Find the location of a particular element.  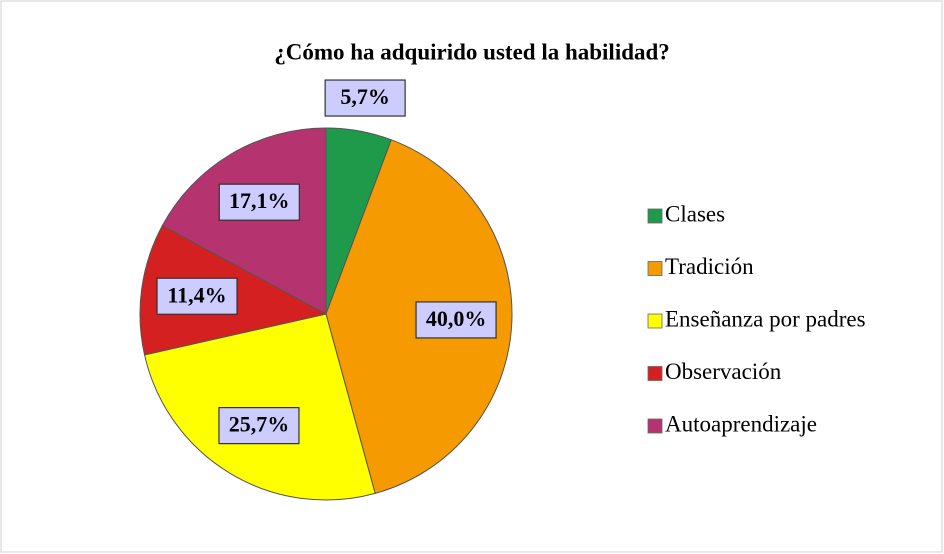

legend-label: Autoaprendizaje is located at coordinates (741, 423).